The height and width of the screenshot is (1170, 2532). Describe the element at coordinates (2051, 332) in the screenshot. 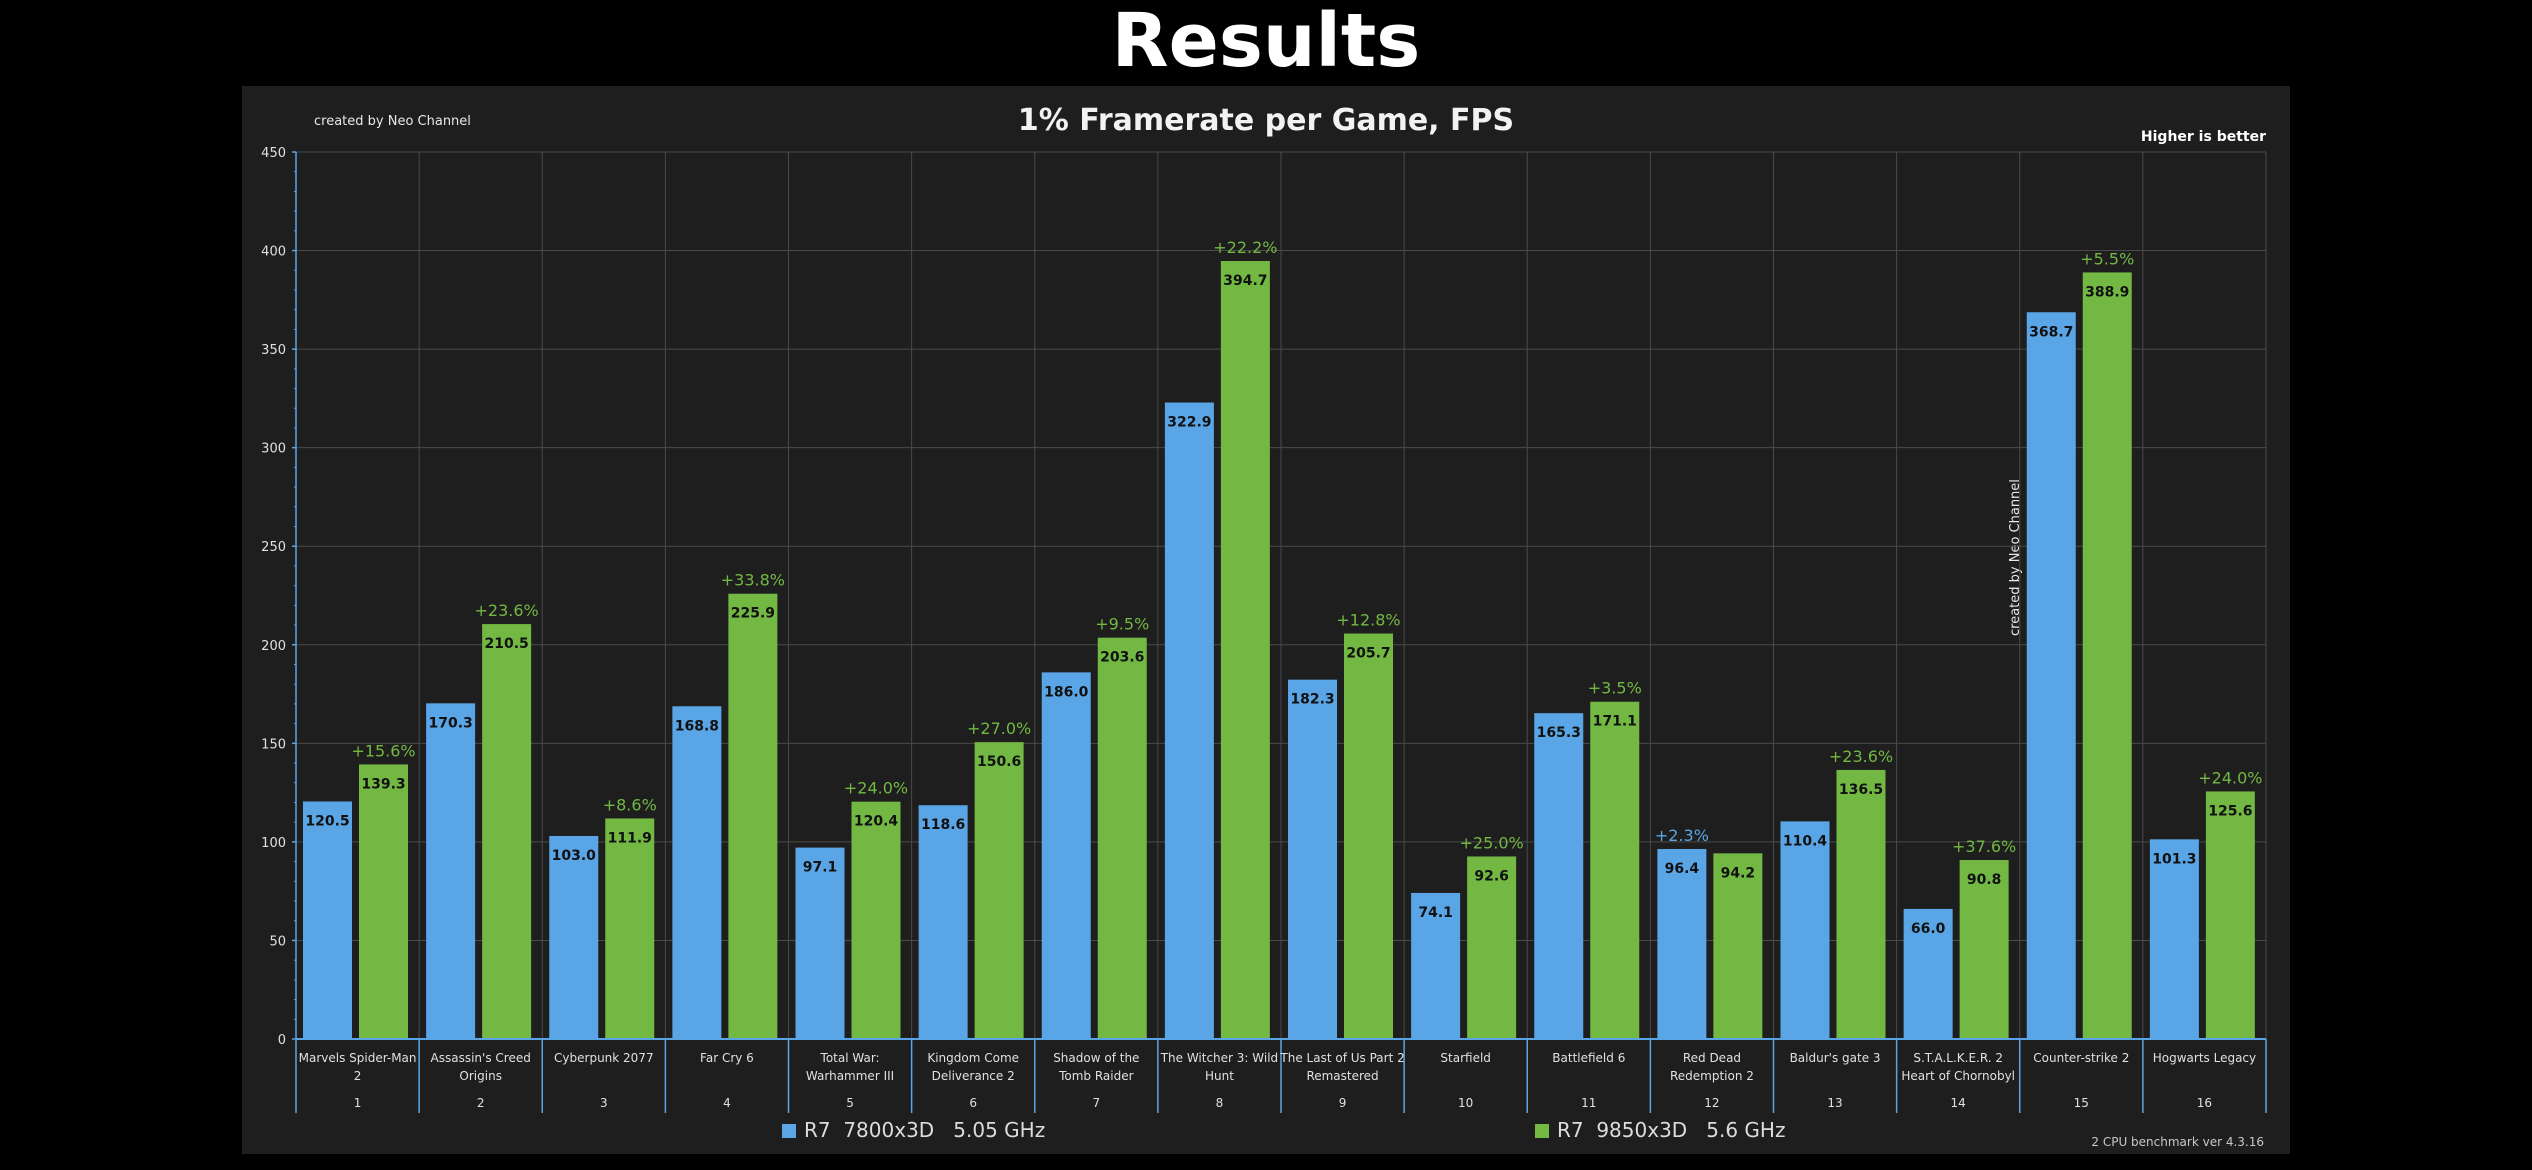

I see `bar-value-label: 368.7` at that location.